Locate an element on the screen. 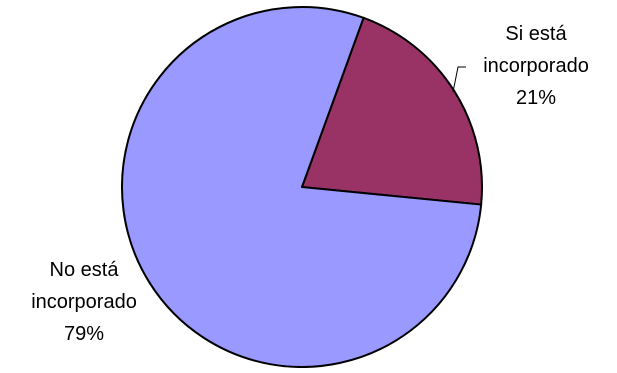 This screenshot has height=373, width=617. slice-category-label: No está is located at coordinates (85, 270).